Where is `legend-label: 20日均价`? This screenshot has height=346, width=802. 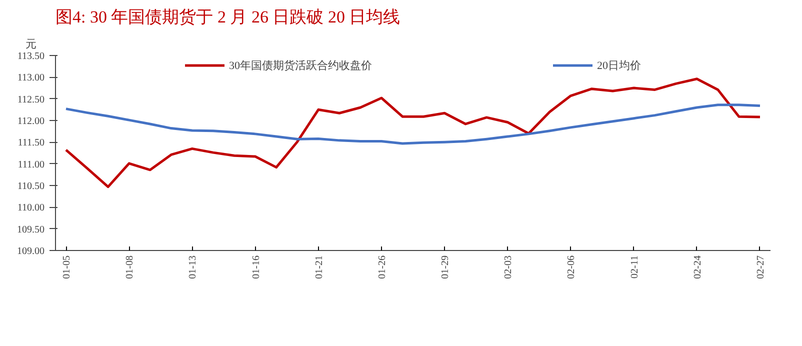
legend-label: 20日均价 is located at coordinates (619, 65).